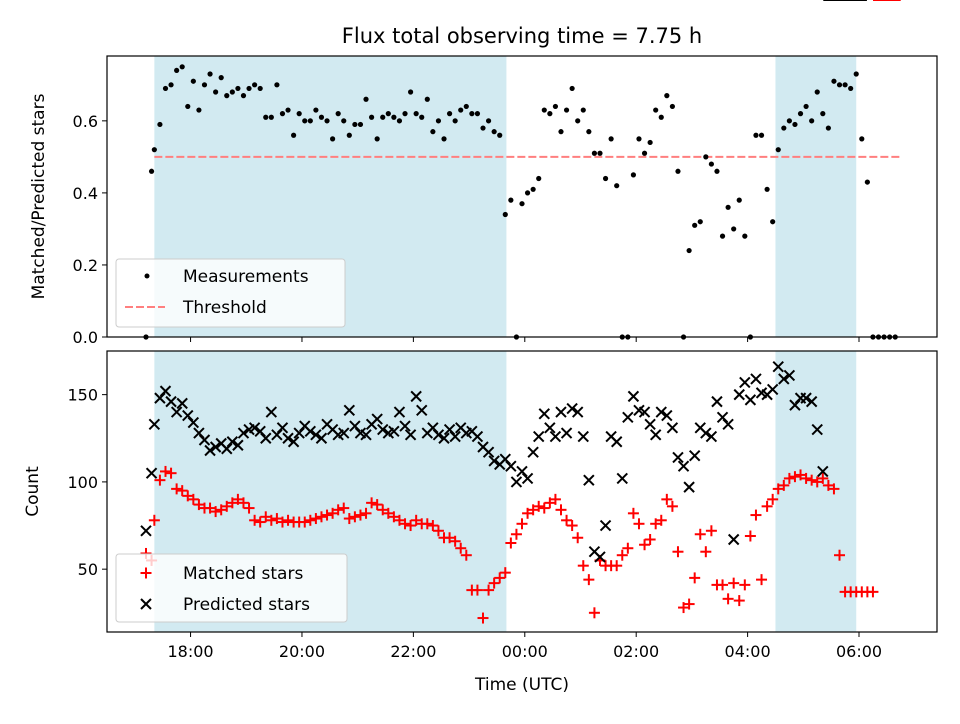 The height and width of the screenshot is (724, 960). I want to click on top-y-tick-label: 0.2, so click(85, 265).